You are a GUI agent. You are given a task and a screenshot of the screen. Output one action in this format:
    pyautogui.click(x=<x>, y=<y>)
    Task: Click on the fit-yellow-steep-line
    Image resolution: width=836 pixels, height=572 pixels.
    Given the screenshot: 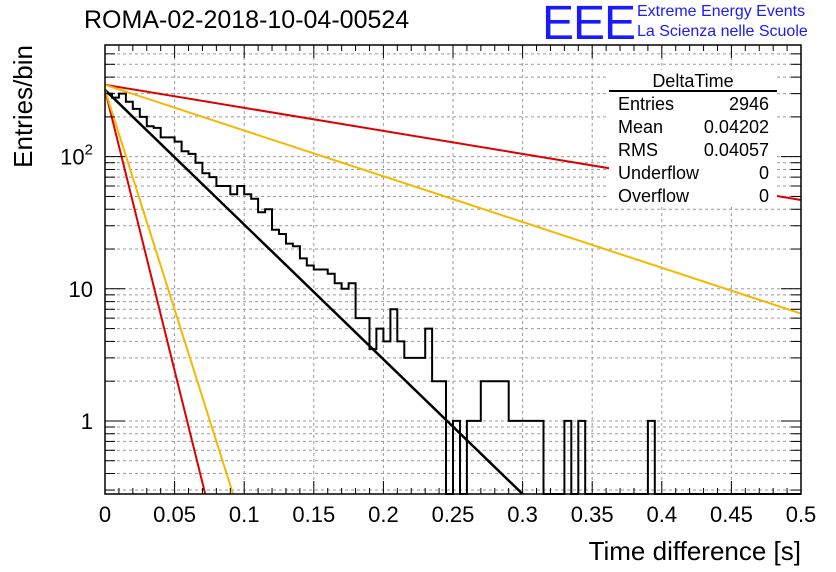 What is the action you would take?
    pyautogui.click(x=169, y=292)
    